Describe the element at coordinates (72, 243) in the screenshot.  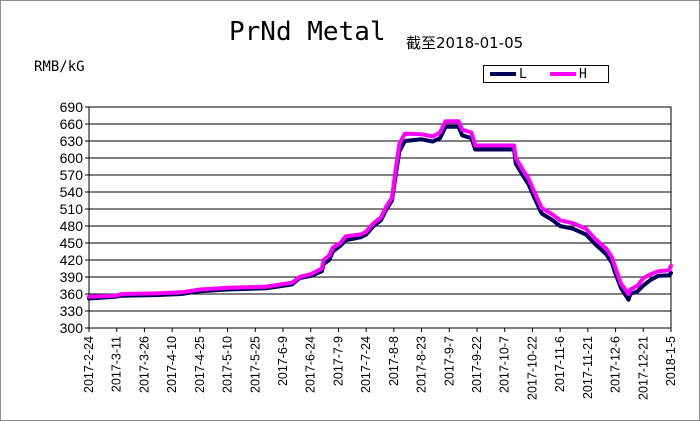
I see `y-tick-label: 450` at that location.